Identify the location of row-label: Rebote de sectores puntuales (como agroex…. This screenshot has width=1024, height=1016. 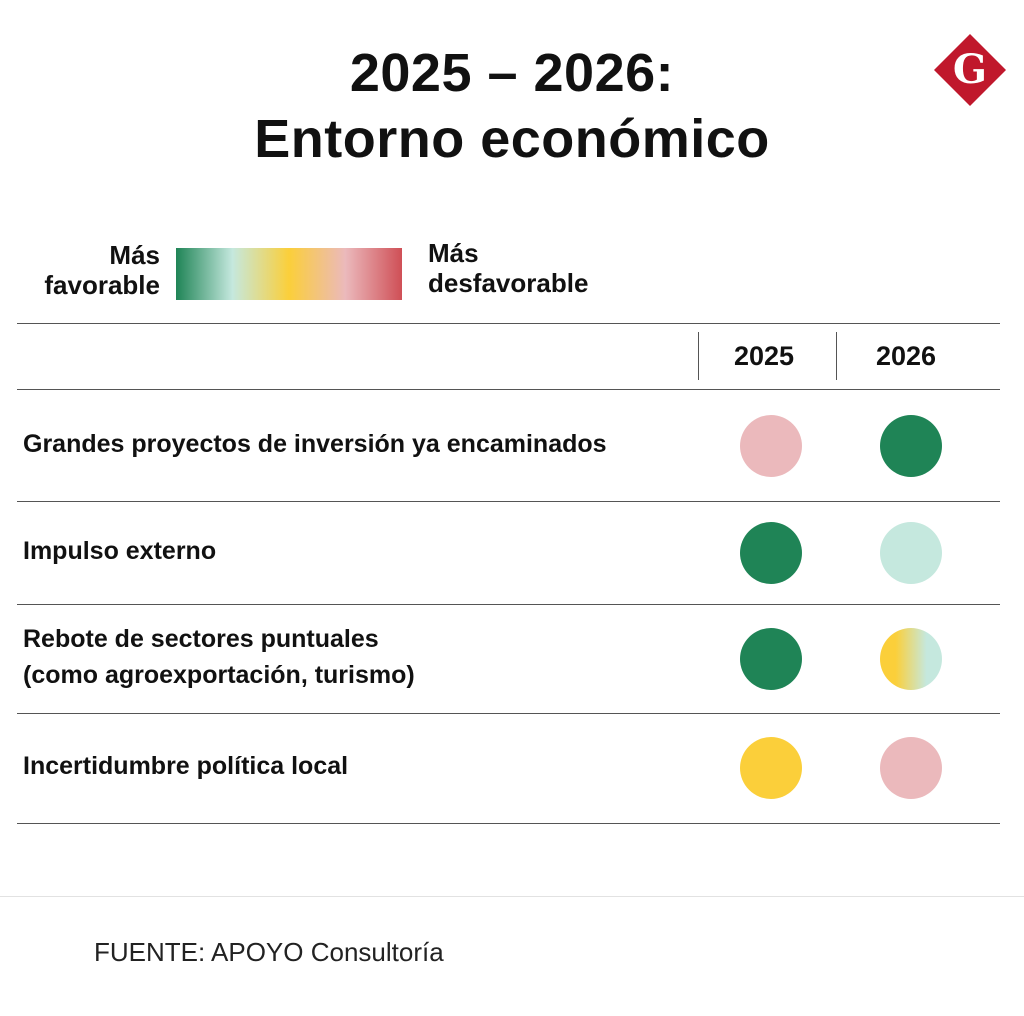
(363, 657).